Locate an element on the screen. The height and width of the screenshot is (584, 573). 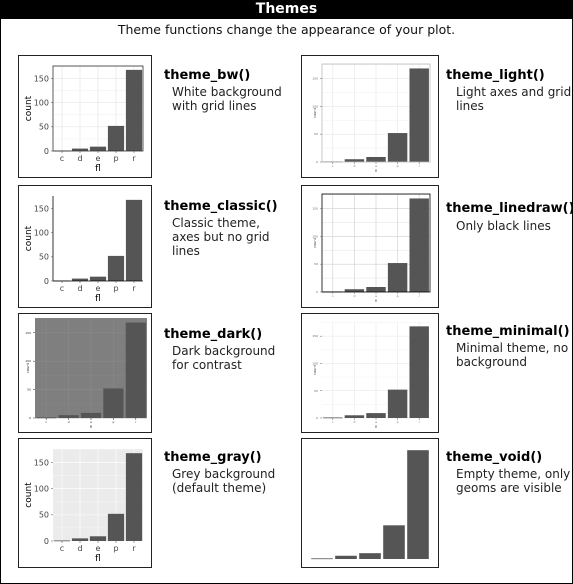
theme-classic-name: theme_classic() is located at coordinates (221, 206).